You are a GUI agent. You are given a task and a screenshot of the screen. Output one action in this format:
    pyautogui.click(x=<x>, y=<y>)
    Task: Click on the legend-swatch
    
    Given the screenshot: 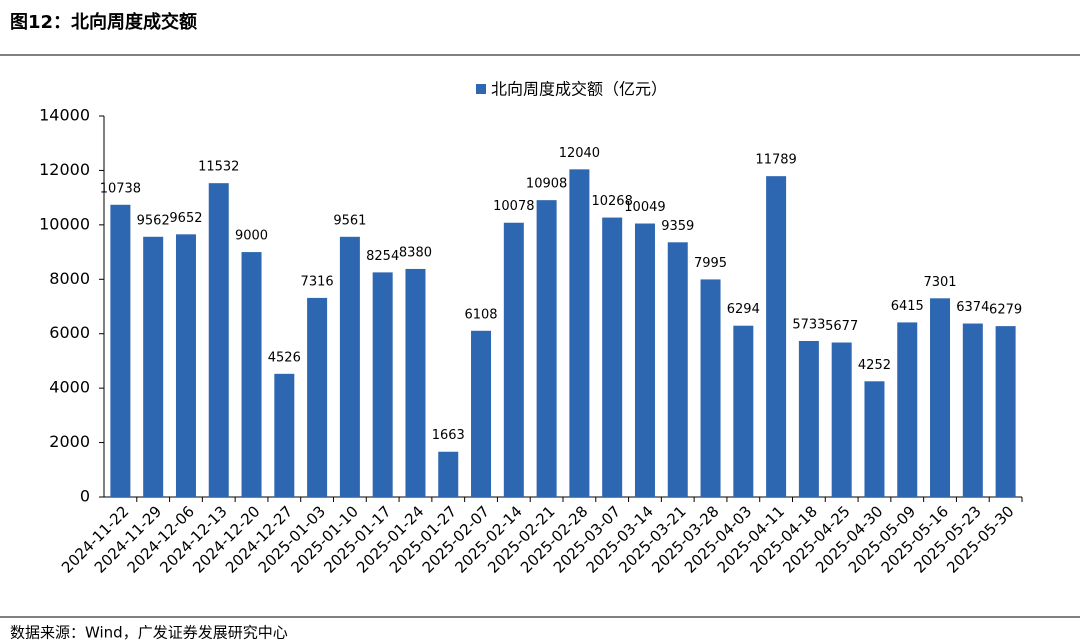 What is the action you would take?
    pyautogui.click(x=481, y=89)
    